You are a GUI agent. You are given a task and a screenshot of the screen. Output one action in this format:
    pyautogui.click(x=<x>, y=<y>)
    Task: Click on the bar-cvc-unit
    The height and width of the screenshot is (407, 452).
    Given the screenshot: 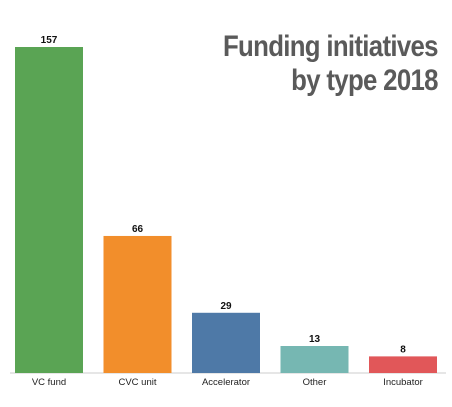 What is the action you would take?
    pyautogui.click(x=137, y=304)
    